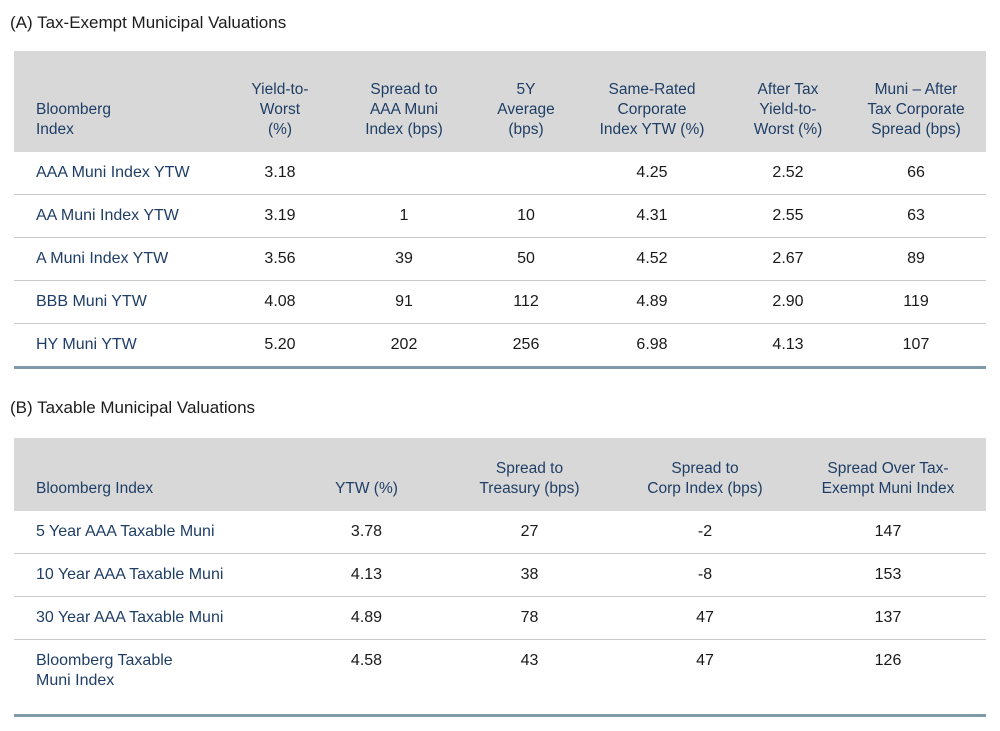 This screenshot has height=731, width=1000. I want to click on table-row: AAA Muni Index YTW 3.18 4.25 2.52 66, so click(500, 173).